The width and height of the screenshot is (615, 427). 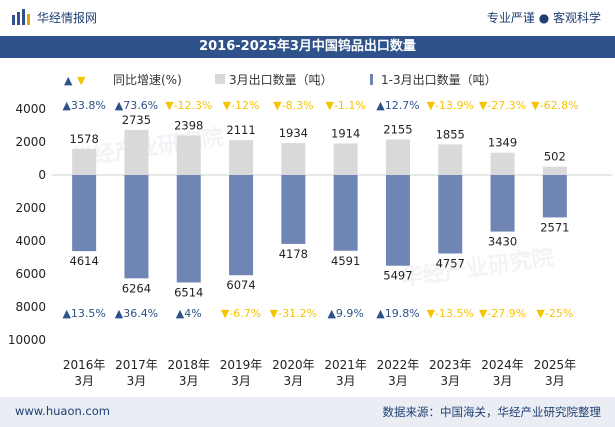 What do you see at coordinates (397, 313) in the screenshot?
I see `growth-label-ytd: ▲19.8%` at bounding box center [397, 313].